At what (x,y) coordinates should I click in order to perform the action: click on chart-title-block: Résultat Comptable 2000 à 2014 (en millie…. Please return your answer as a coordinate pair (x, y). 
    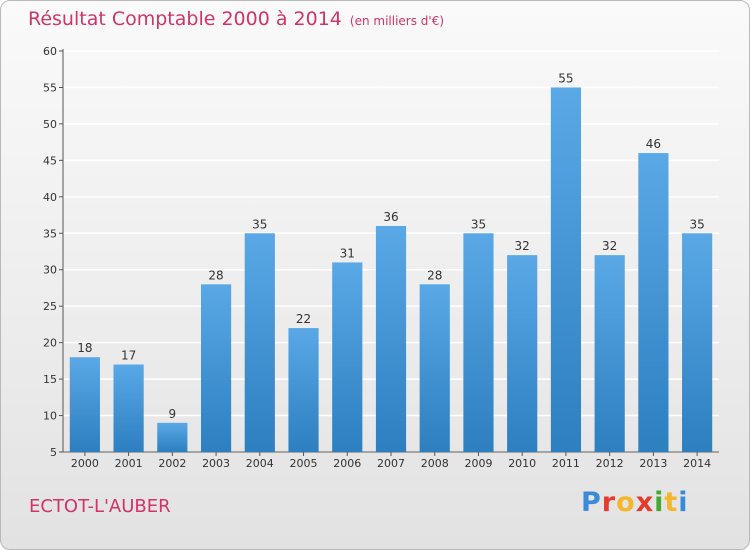
    Looking at the image, I should click on (236, 19).